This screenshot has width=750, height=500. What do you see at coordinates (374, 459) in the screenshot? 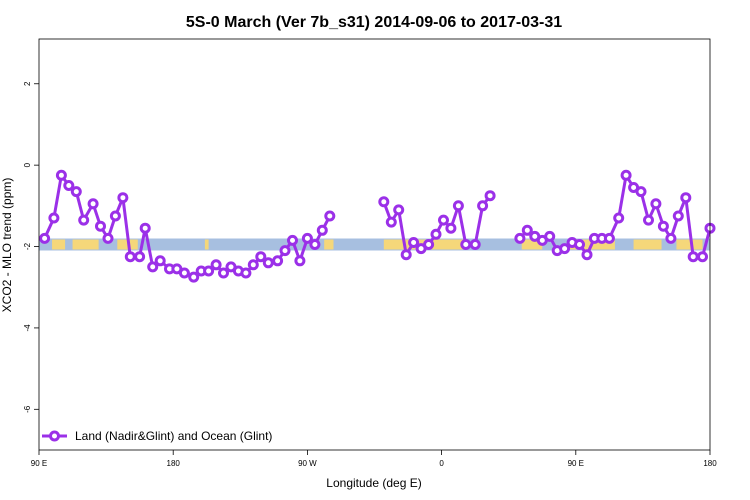
I see `x-axis: 90 E 180 90 W 0 90 E 180` at bounding box center [374, 459].